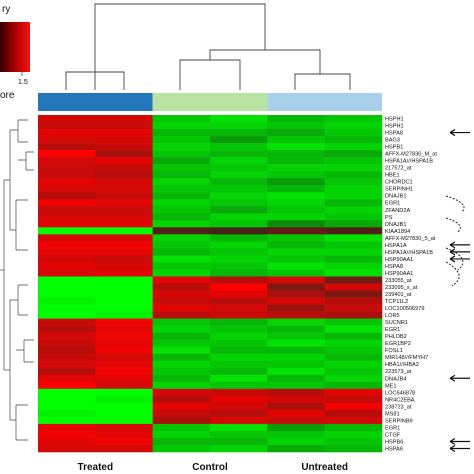  I want to click on gene-label: DNAJB4, so click(395, 379).